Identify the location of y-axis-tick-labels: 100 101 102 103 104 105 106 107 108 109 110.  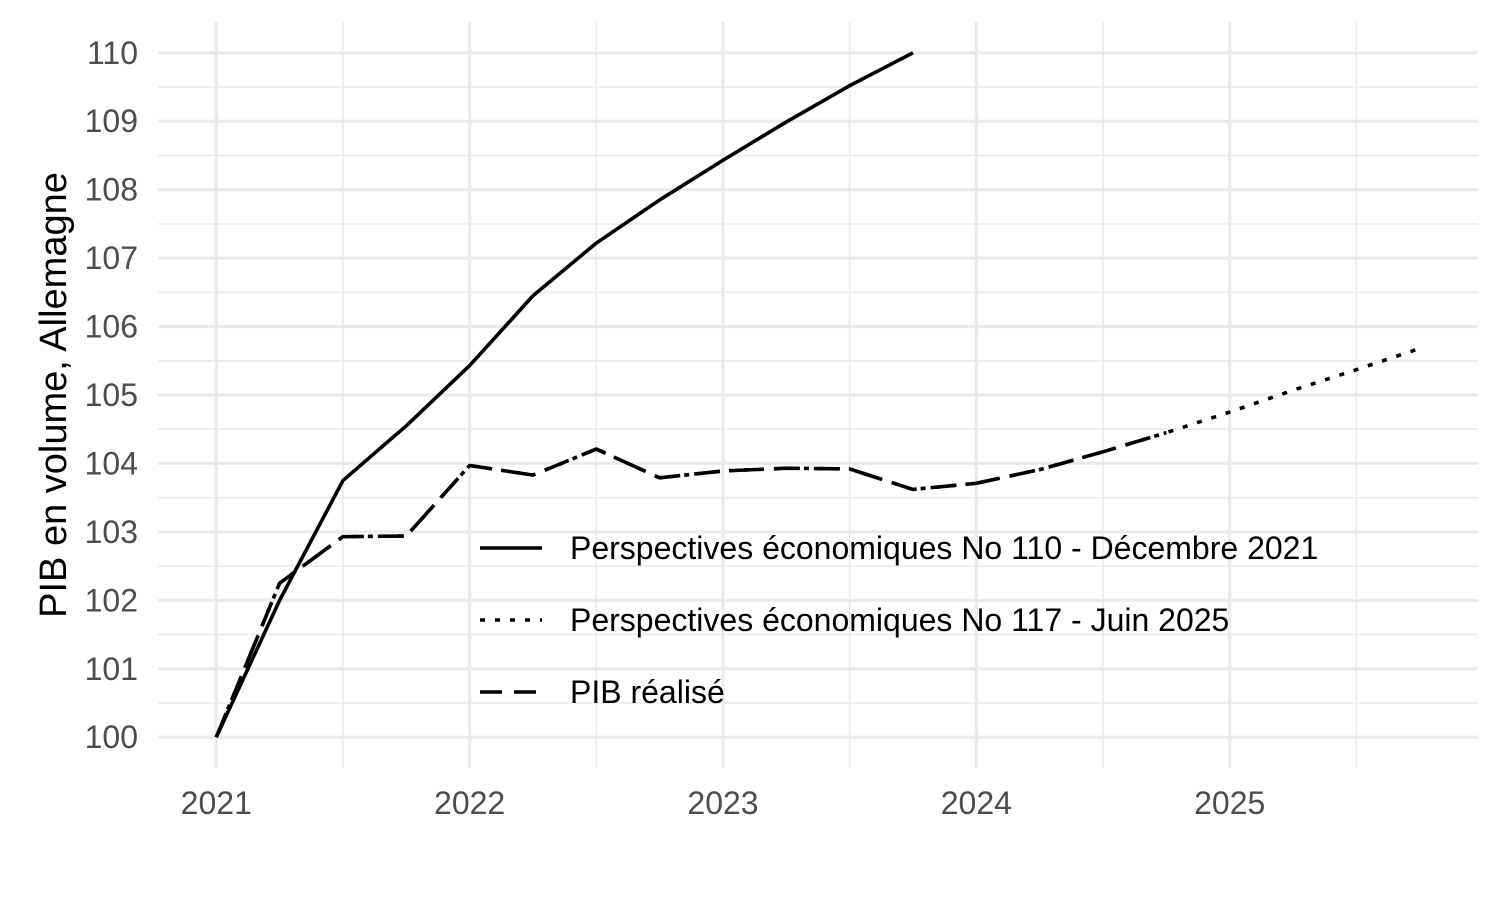
(111, 395).